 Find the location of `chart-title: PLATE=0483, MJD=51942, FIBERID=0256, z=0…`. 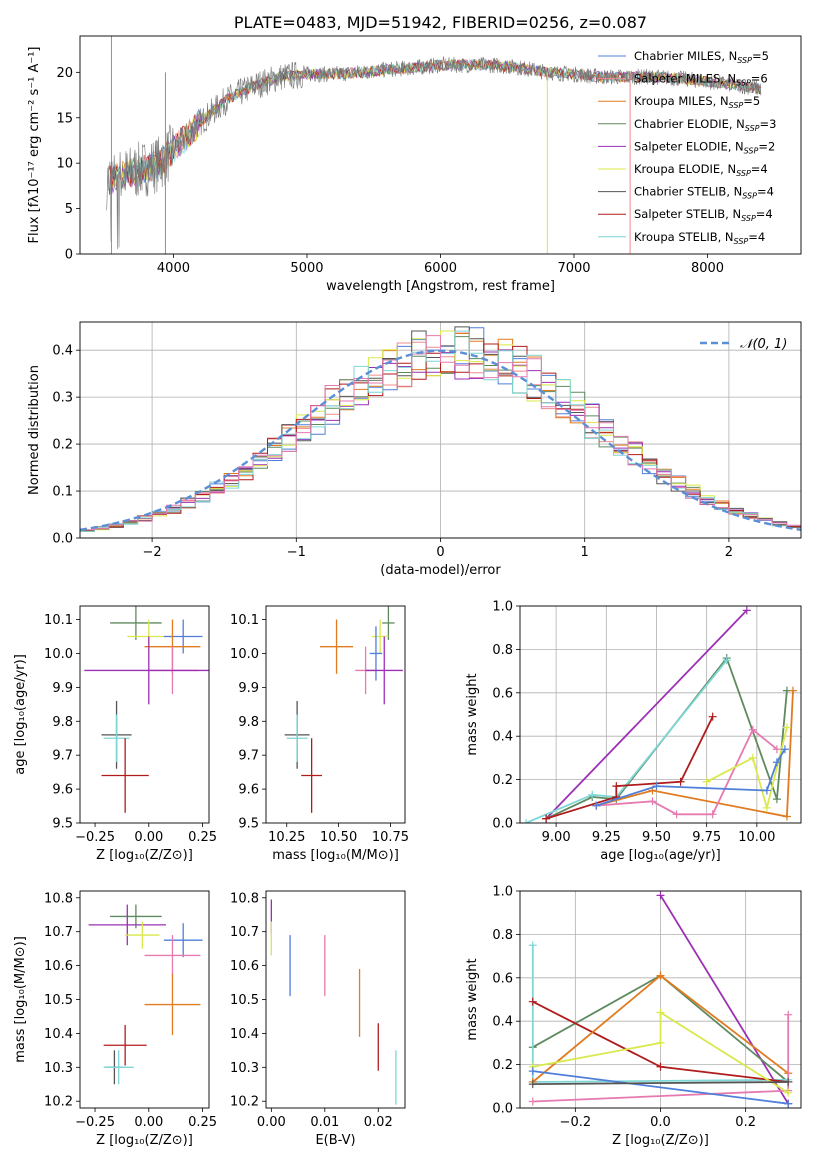

chart-title: PLATE=0483, MJD=51942, FIBERID=0256, z=0… is located at coordinates (440, 22).